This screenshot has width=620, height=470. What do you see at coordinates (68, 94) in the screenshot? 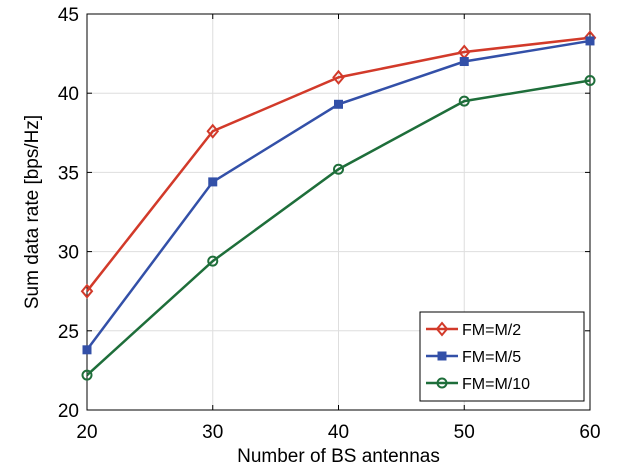
I see `y-tick-label: 40` at bounding box center [68, 94].